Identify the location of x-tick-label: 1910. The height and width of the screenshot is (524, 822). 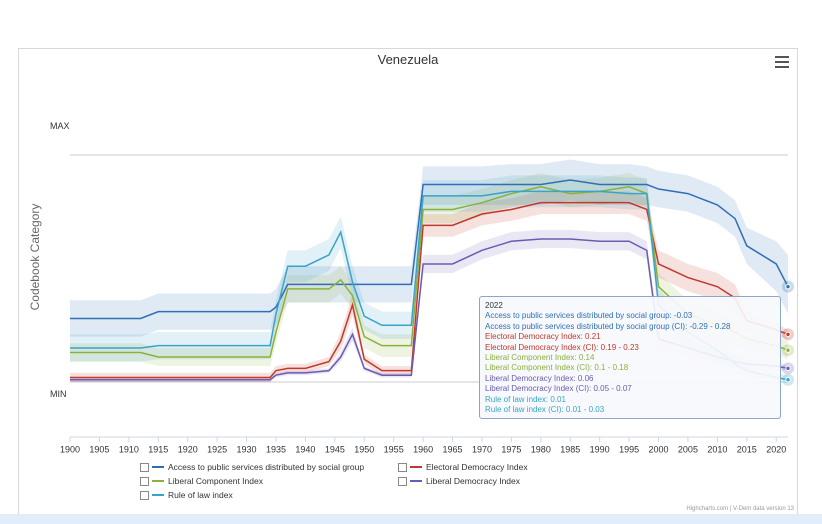
(129, 449).